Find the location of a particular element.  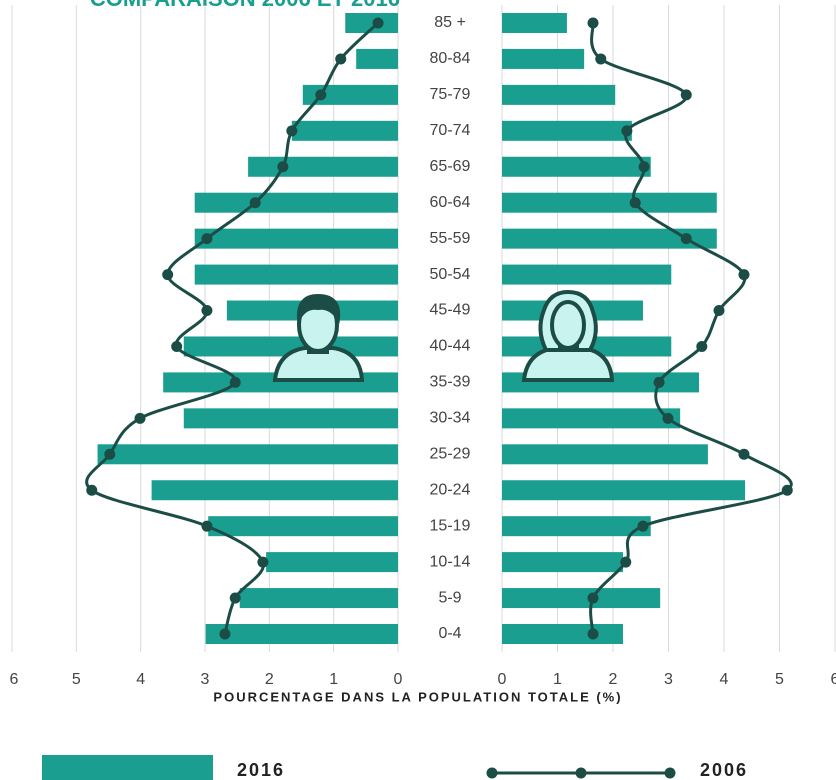

category-label: 50-54 is located at coordinates (450, 274).